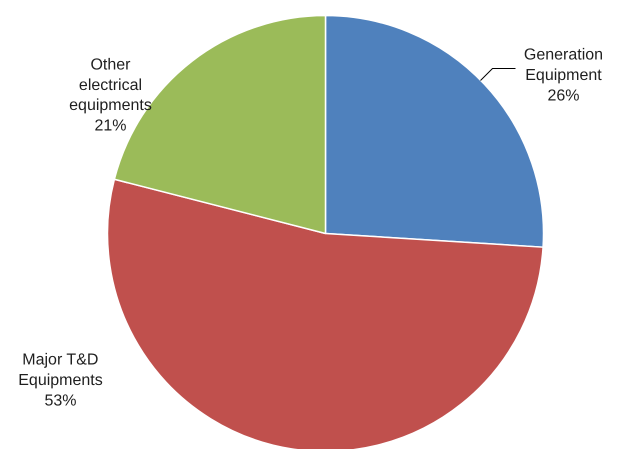 The height and width of the screenshot is (449, 629). Describe the element at coordinates (60, 401) in the screenshot. I see `data-label: 53%` at that location.